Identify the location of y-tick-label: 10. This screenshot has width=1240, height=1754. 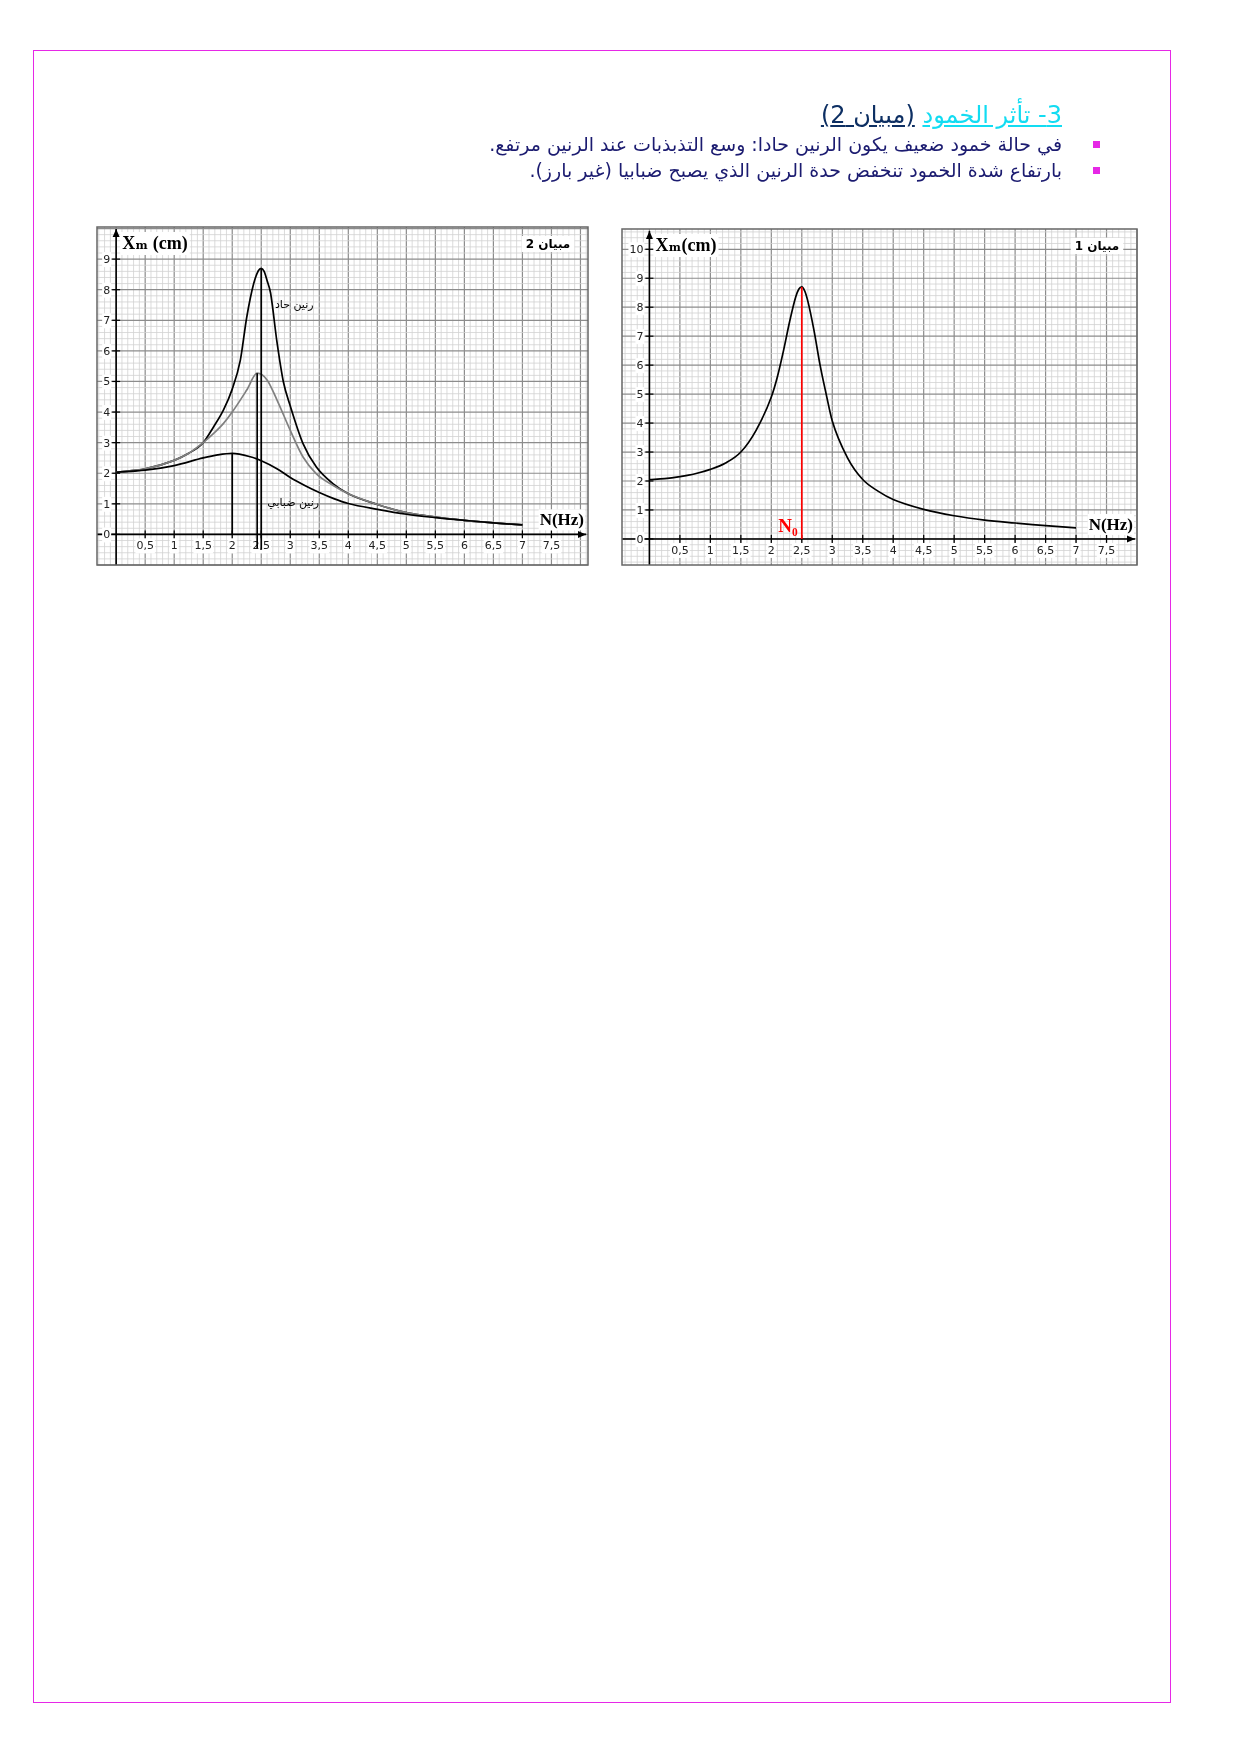
(636, 250).